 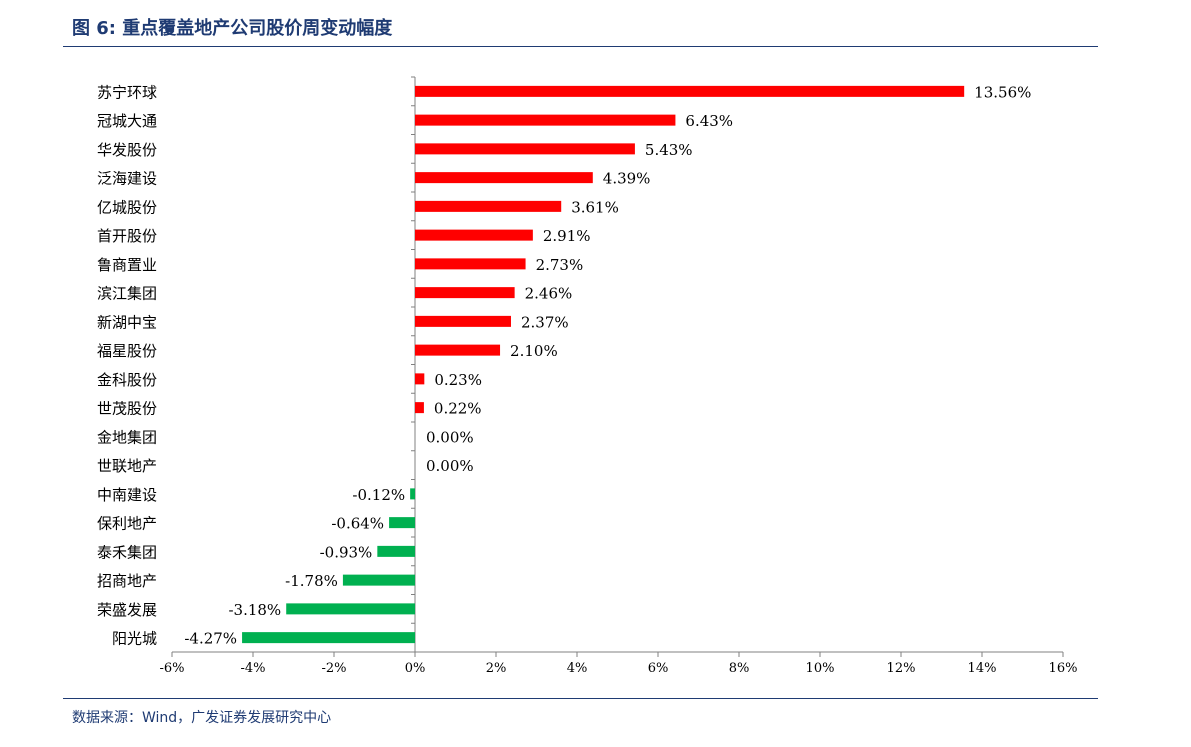 What do you see at coordinates (627, 179) in the screenshot?
I see `value-label: 4.39%` at bounding box center [627, 179].